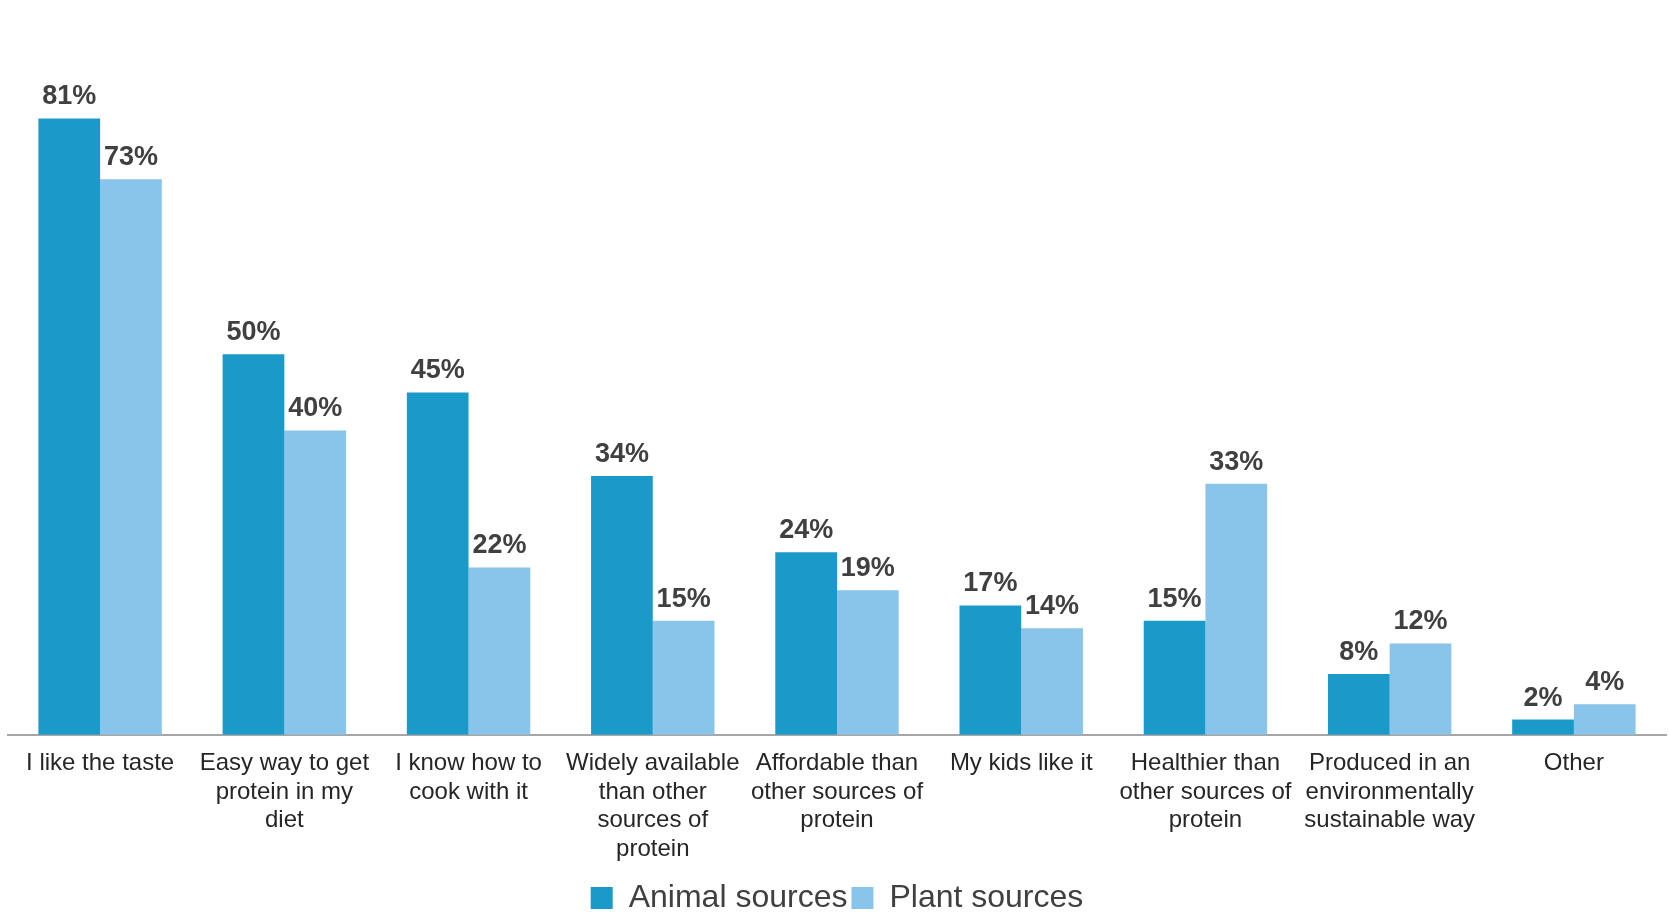 The height and width of the screenshot is (924, 1670). Describe the element at coordinates (867, 567) in the screenshot. I see `data-label: 19%` at that location.